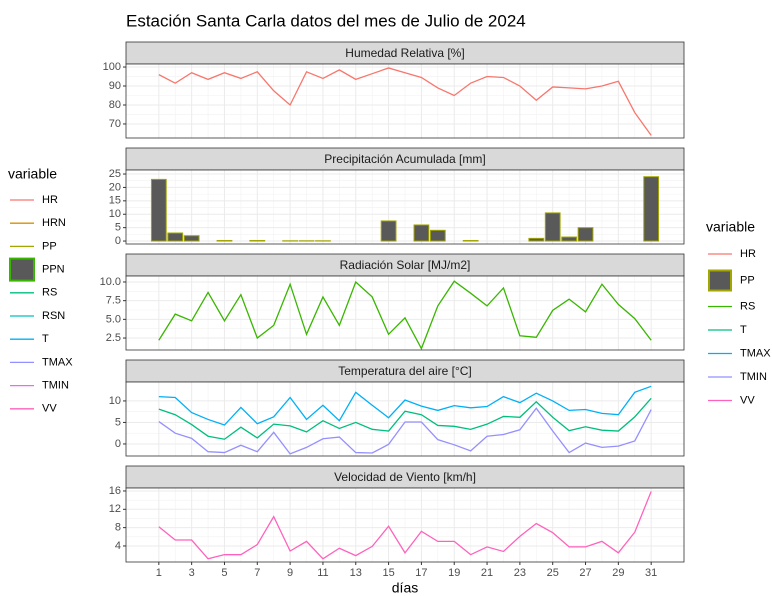  What do you see at coordinates (388, 573) in the screenshot?
I see `x-tick-label: 15` at bounding box center [388, 573].